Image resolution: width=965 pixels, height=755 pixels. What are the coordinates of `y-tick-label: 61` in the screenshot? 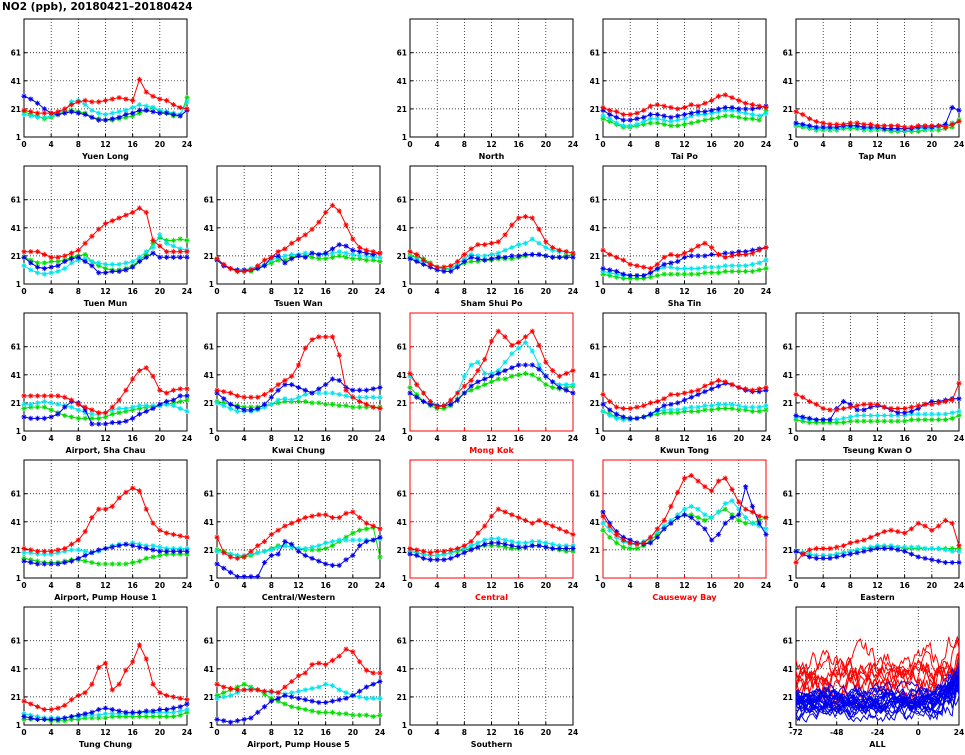 It's located at (788, 53).